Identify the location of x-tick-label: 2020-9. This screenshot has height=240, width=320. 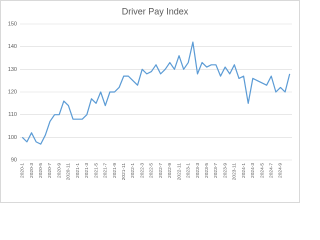
(59, 170).